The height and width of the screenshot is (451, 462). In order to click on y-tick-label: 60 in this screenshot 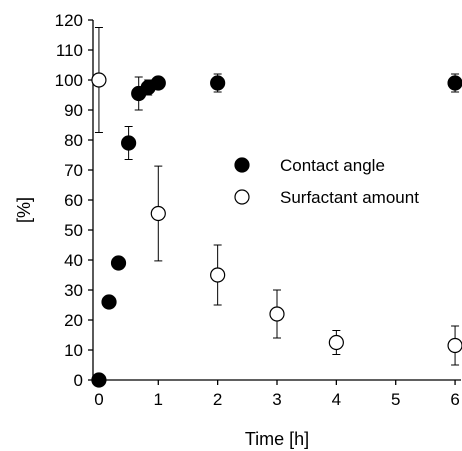, I will do `click(73, 200)`.